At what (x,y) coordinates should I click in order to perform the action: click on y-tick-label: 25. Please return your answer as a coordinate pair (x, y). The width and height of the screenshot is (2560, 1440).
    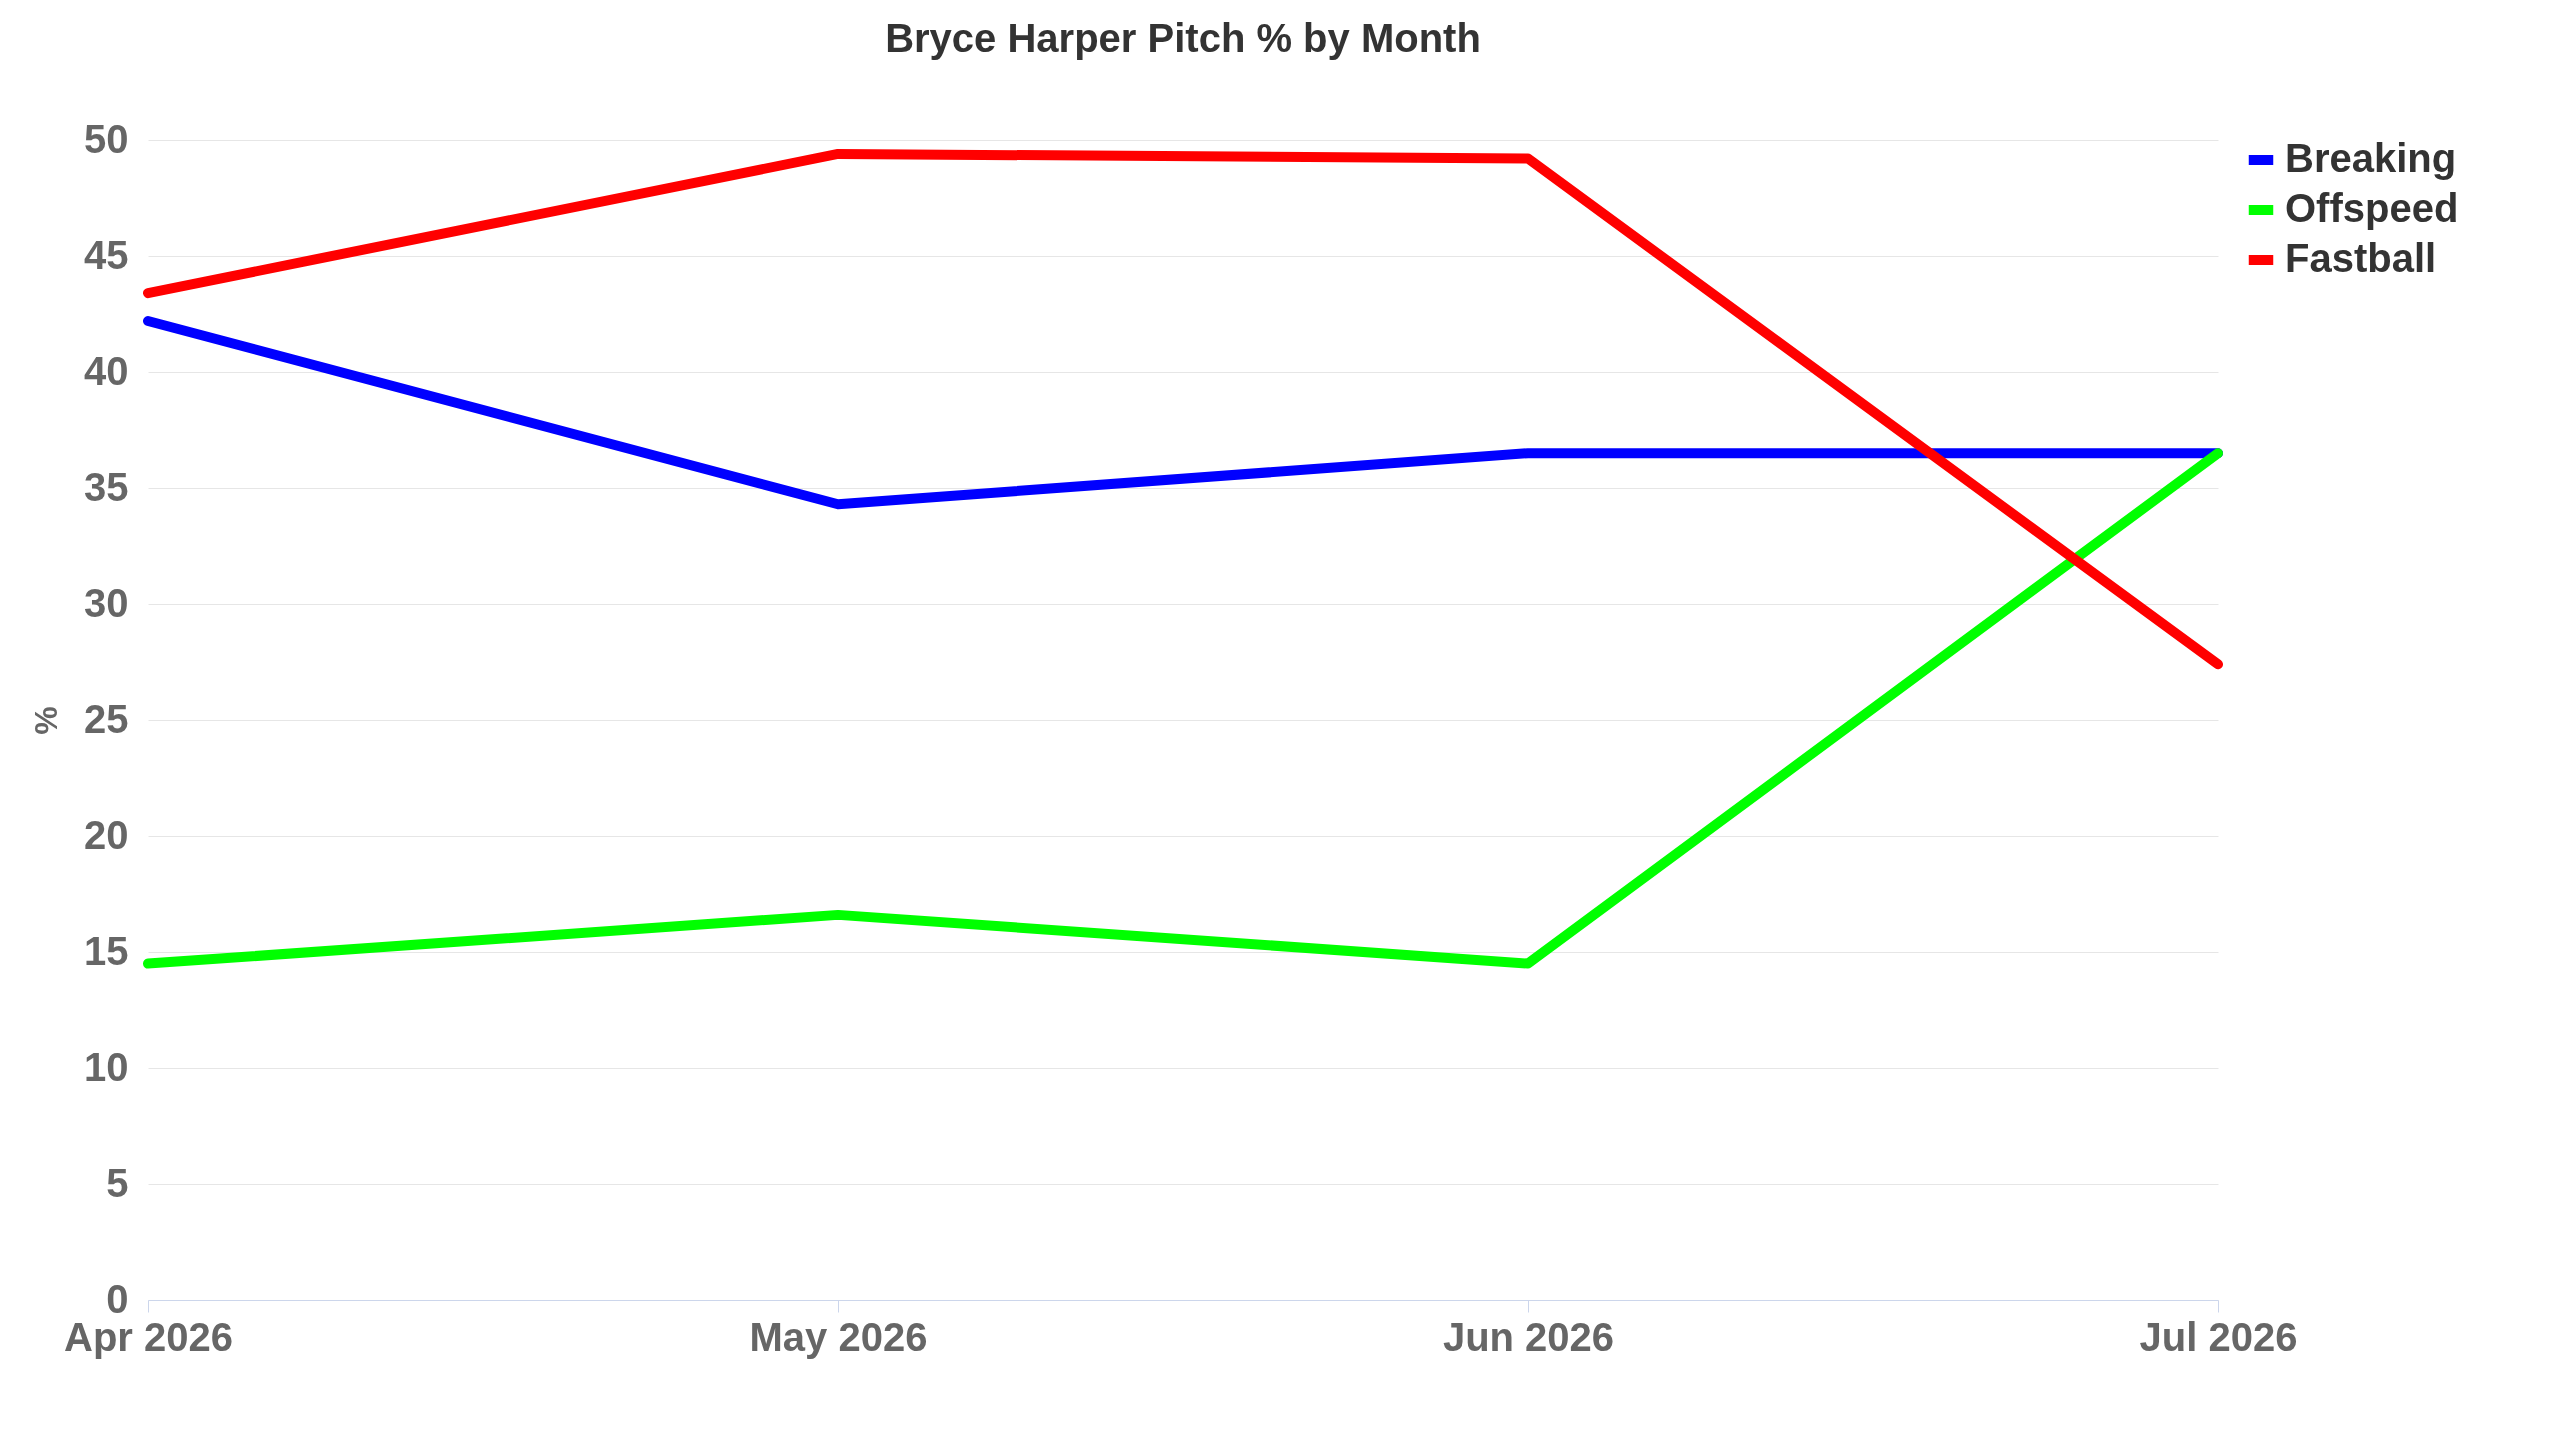
    Looking at the image, I should click on (106, 718).